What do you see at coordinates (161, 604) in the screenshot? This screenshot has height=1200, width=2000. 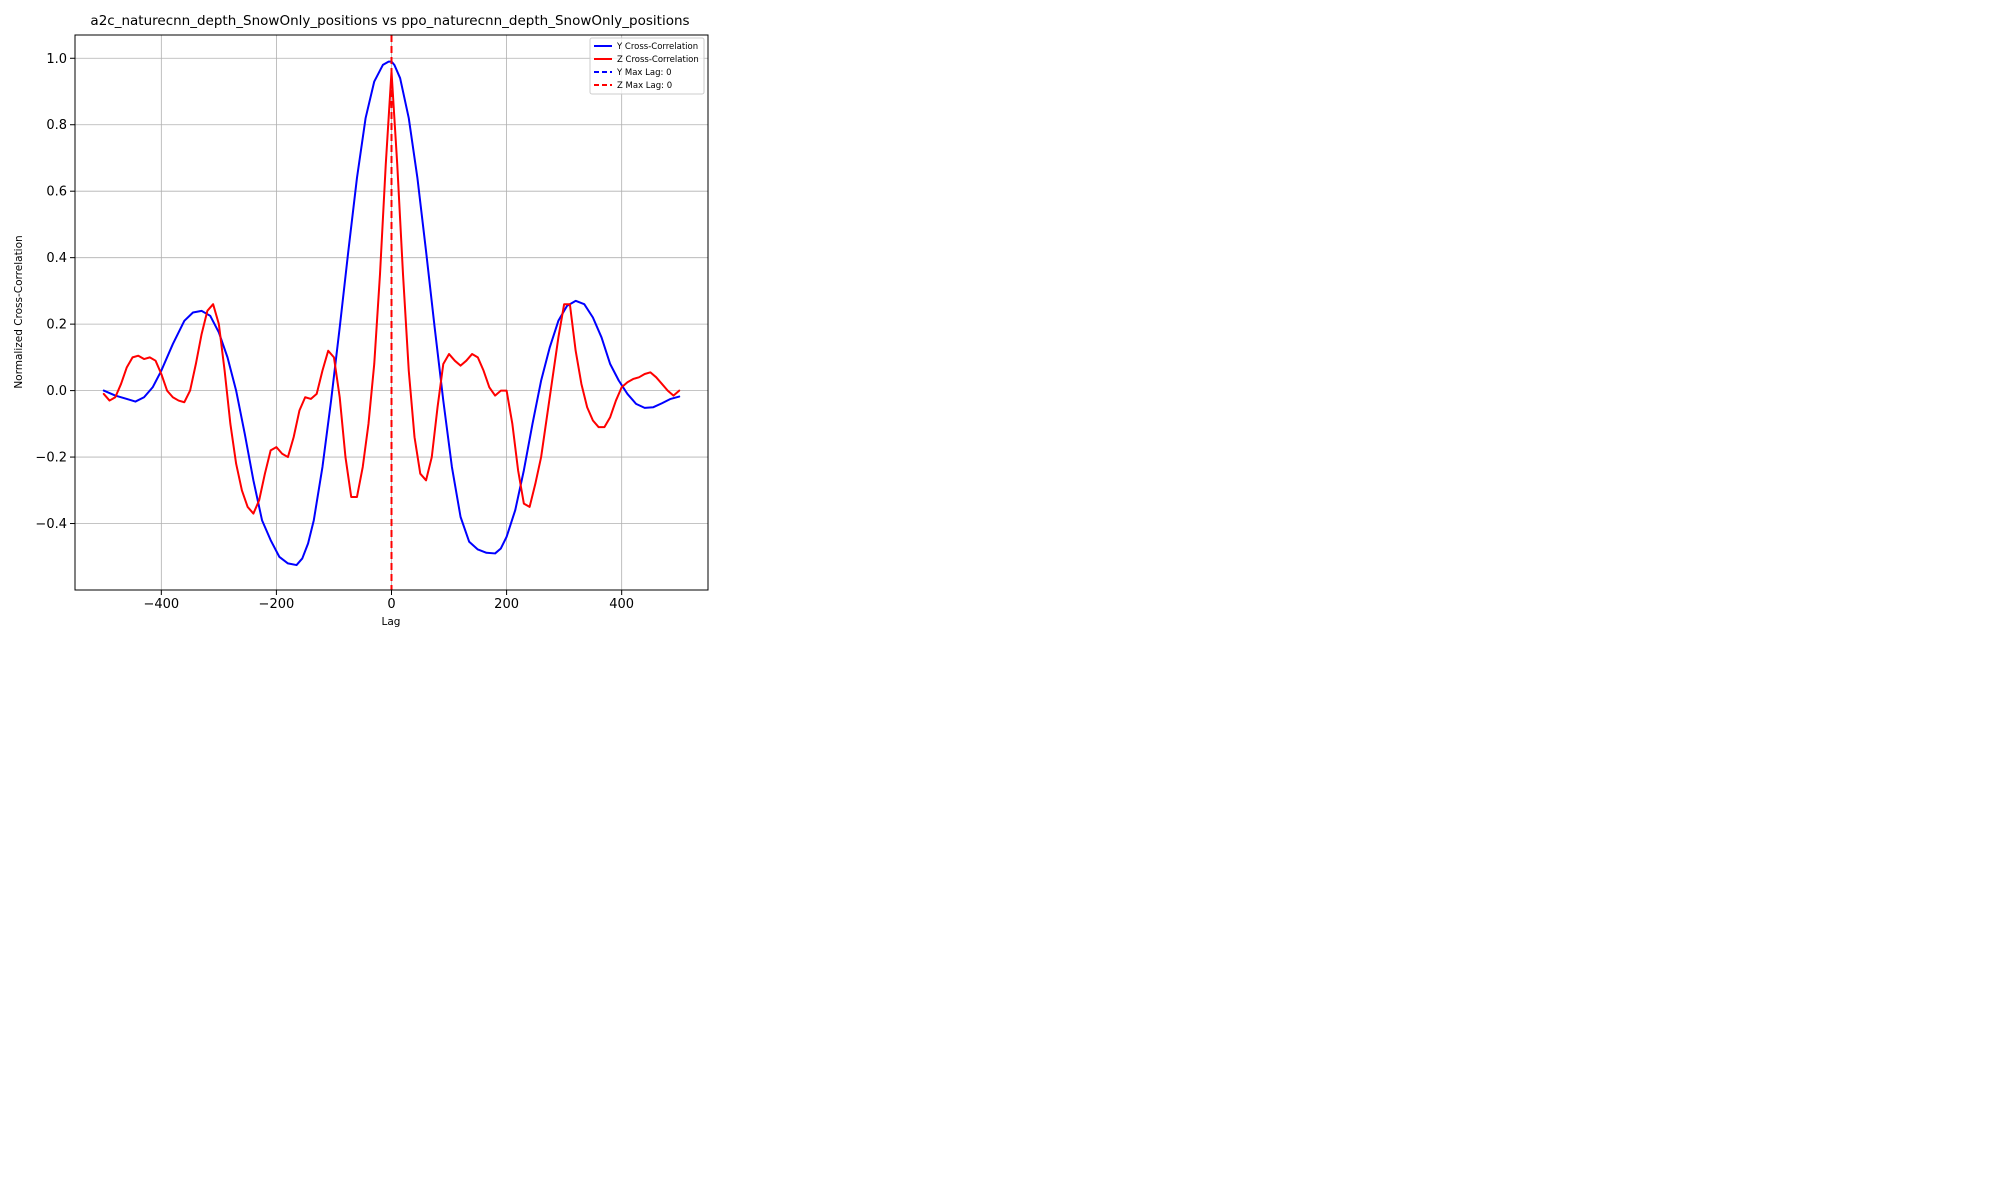 I see `x-tick-label: −400` at bounding box center [161, 604].